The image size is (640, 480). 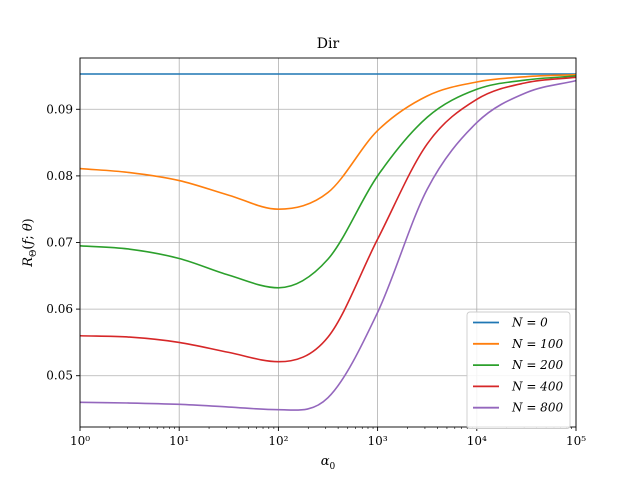 What do you see at coordinates (59, 309) in the screenshot?
I see `y-tick-label: 0.06` at bounding box center [59, 309].